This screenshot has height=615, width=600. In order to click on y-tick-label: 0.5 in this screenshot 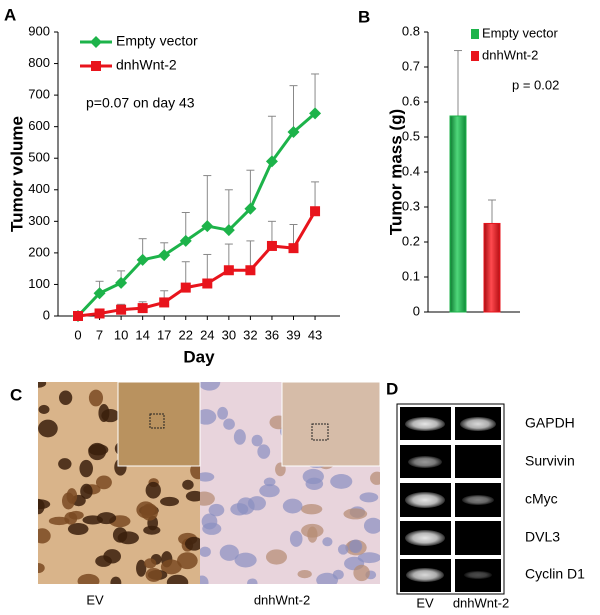, I will do `click(411, 135)`.